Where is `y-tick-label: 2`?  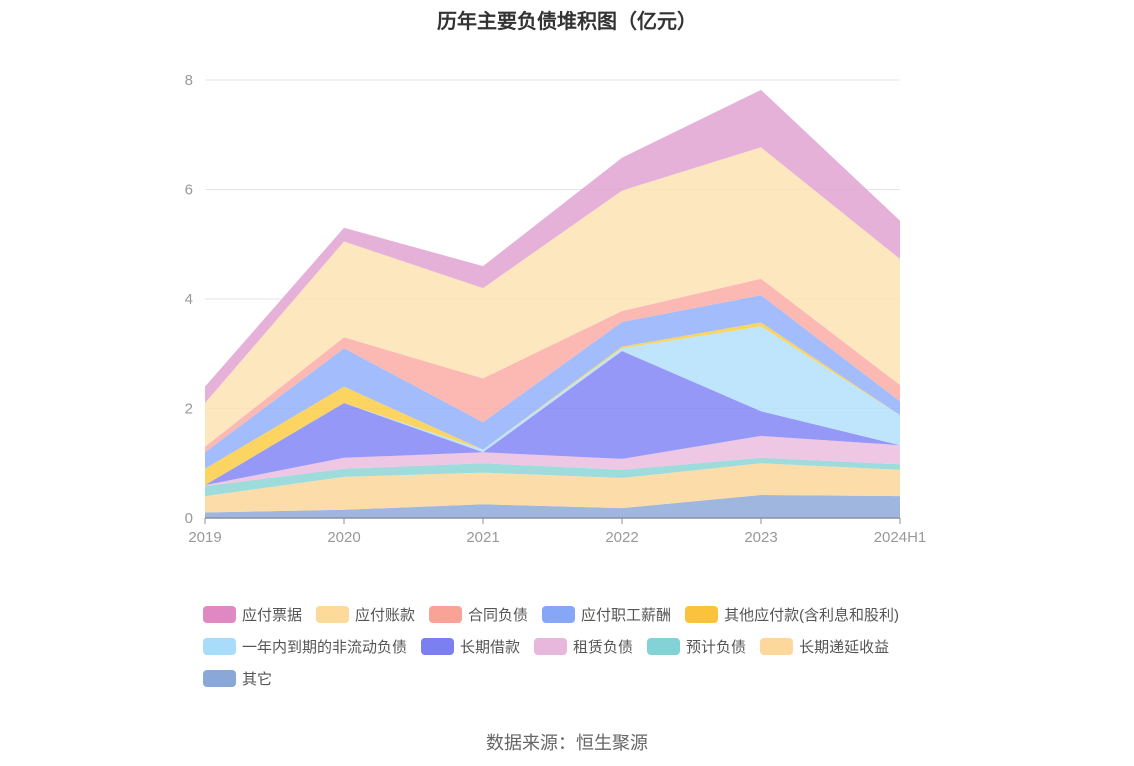
y-tick-label: 2 is located at coordinates (189, 409).